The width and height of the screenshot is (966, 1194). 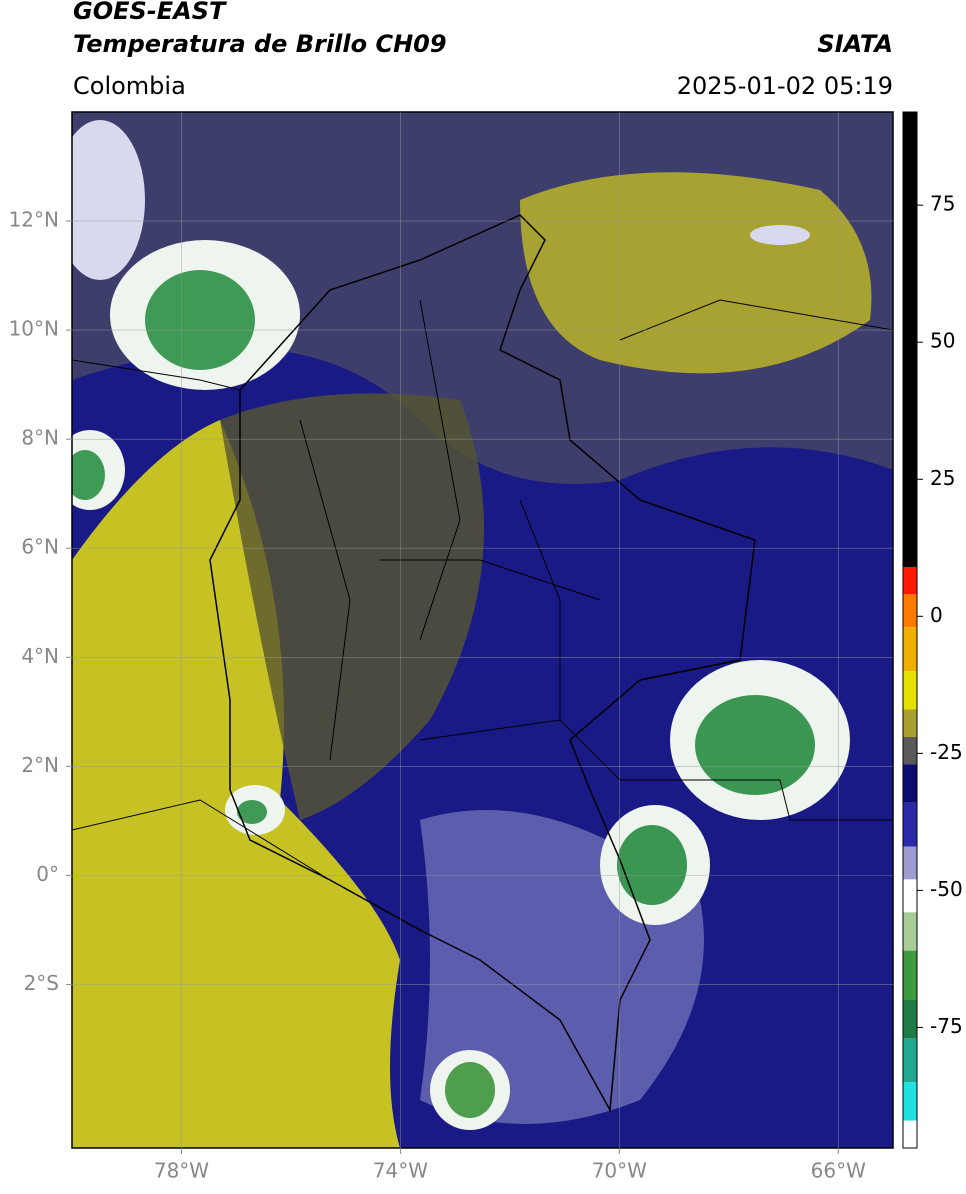 What do you see at coordinates (129, 86) in the screenshot?
I see `region: Colombia` at bounding box center [129, 86].